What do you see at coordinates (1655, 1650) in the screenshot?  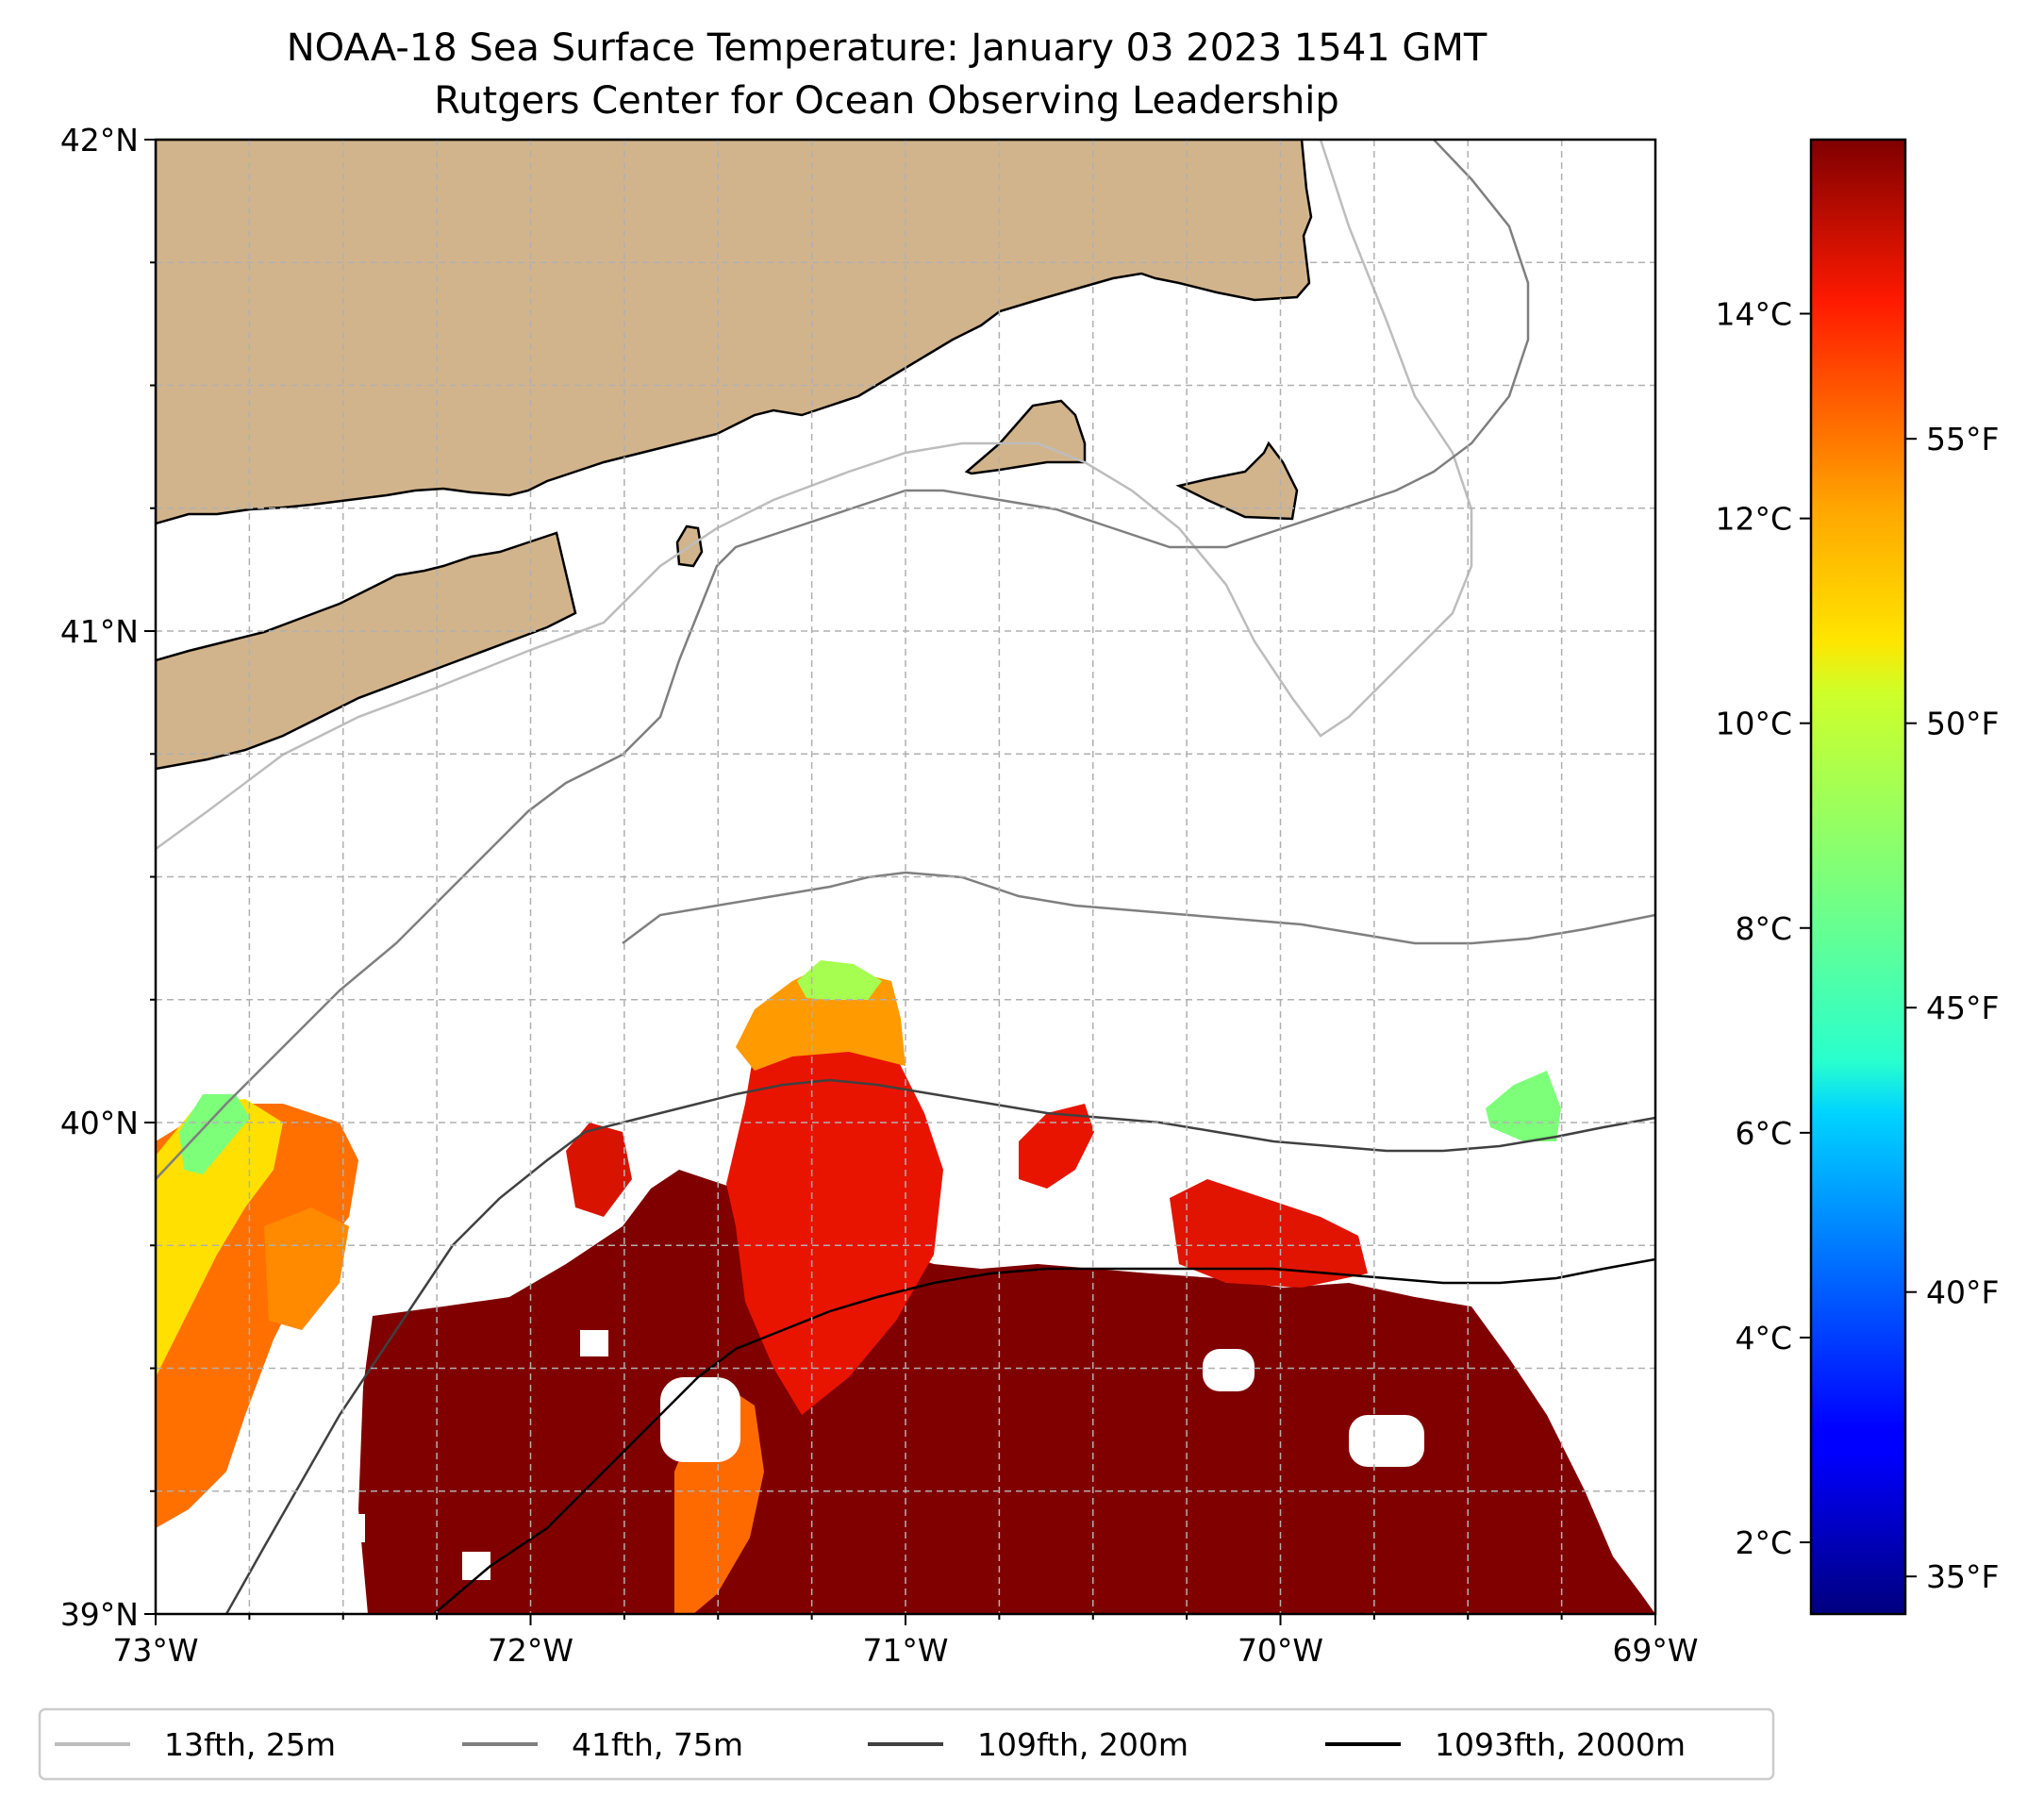 I see `x-tick-label: 69°W` at bounding box center [1655, 1650].